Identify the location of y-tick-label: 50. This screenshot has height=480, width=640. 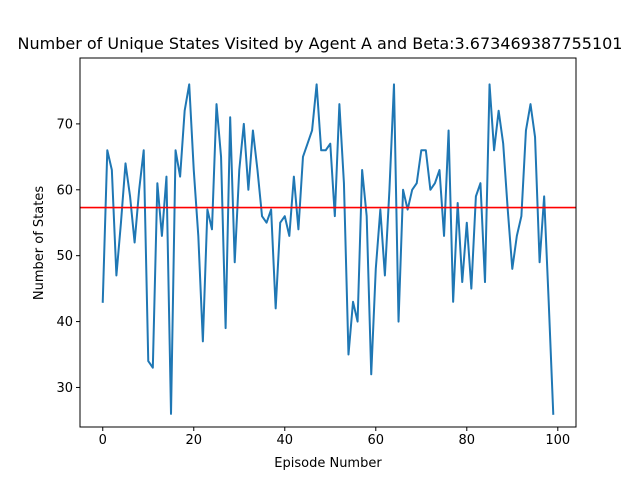
(64, 256).